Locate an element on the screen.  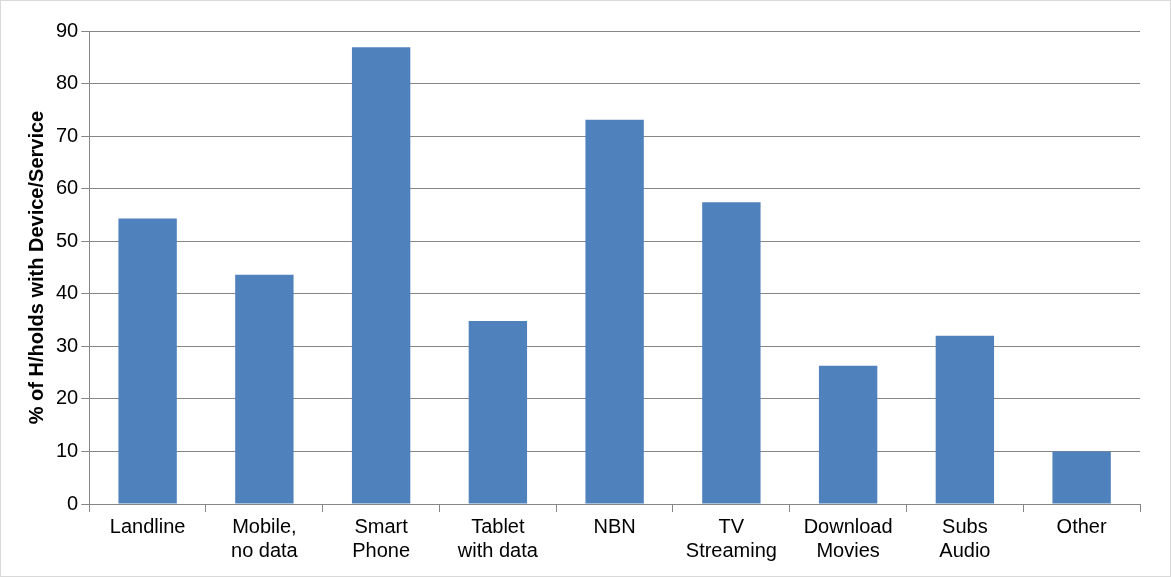
x-tick-label: Download Movies is located at coordinates (848, 537).